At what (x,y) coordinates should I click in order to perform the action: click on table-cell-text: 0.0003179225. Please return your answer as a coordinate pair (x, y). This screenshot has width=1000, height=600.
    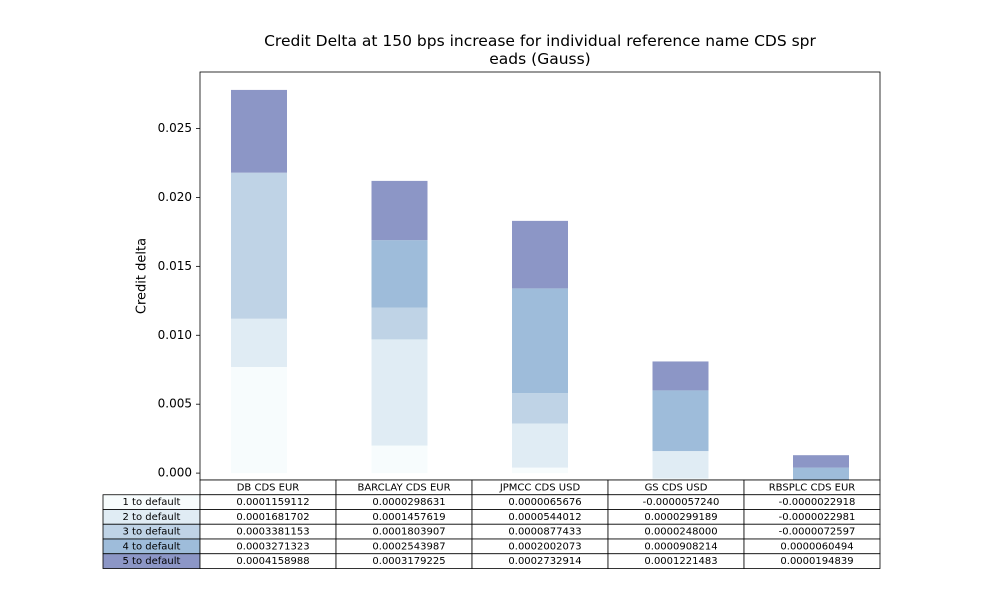
    Looking at the image, I should click on (408, 561).